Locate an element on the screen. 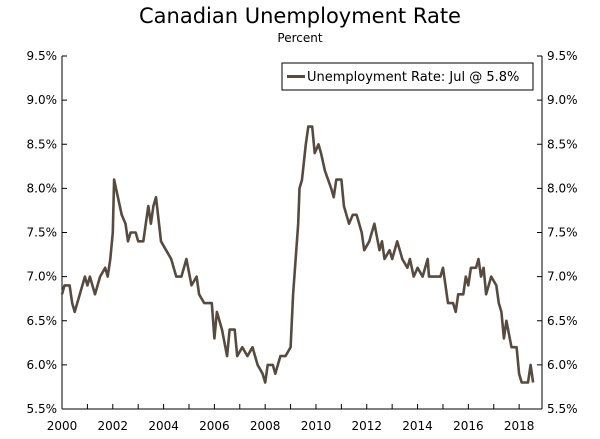 The image size is (600, 439). x-tick-label: 2004 is located at coordinates (163, 426).